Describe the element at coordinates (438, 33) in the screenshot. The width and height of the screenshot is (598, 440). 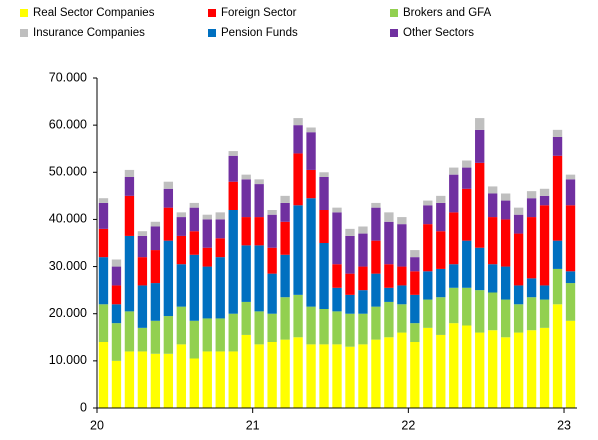
I see `legend-label: Other Sectors` at that location.